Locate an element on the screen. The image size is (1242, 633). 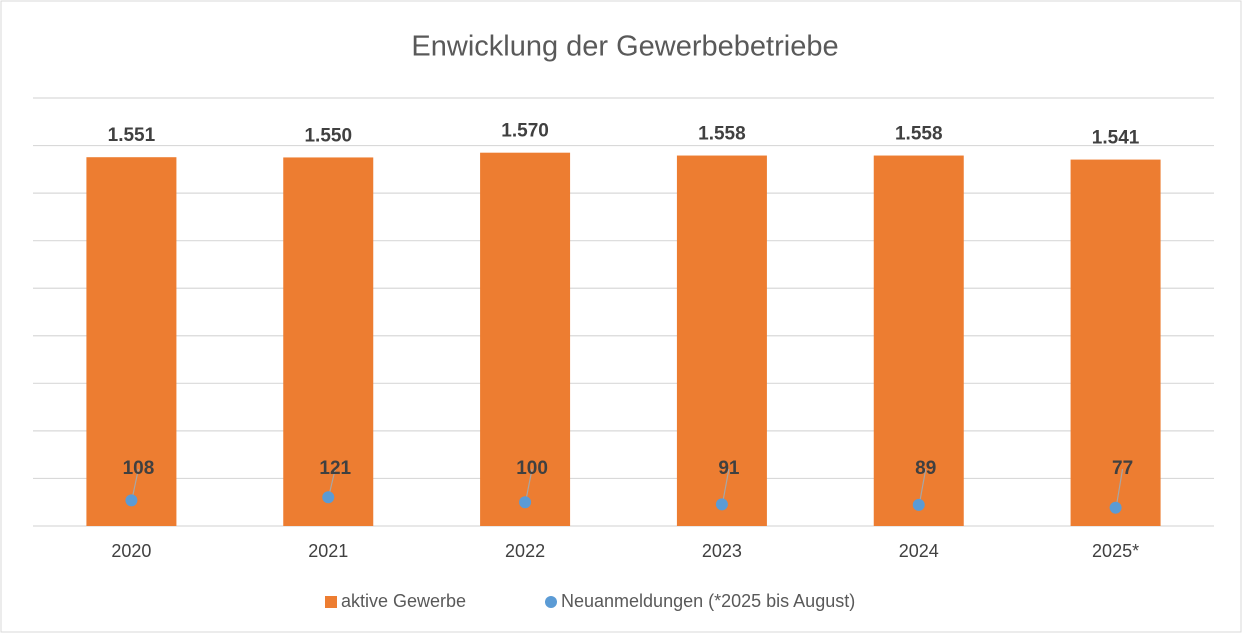
data-label: 108 is located at coordinates (139, 468).